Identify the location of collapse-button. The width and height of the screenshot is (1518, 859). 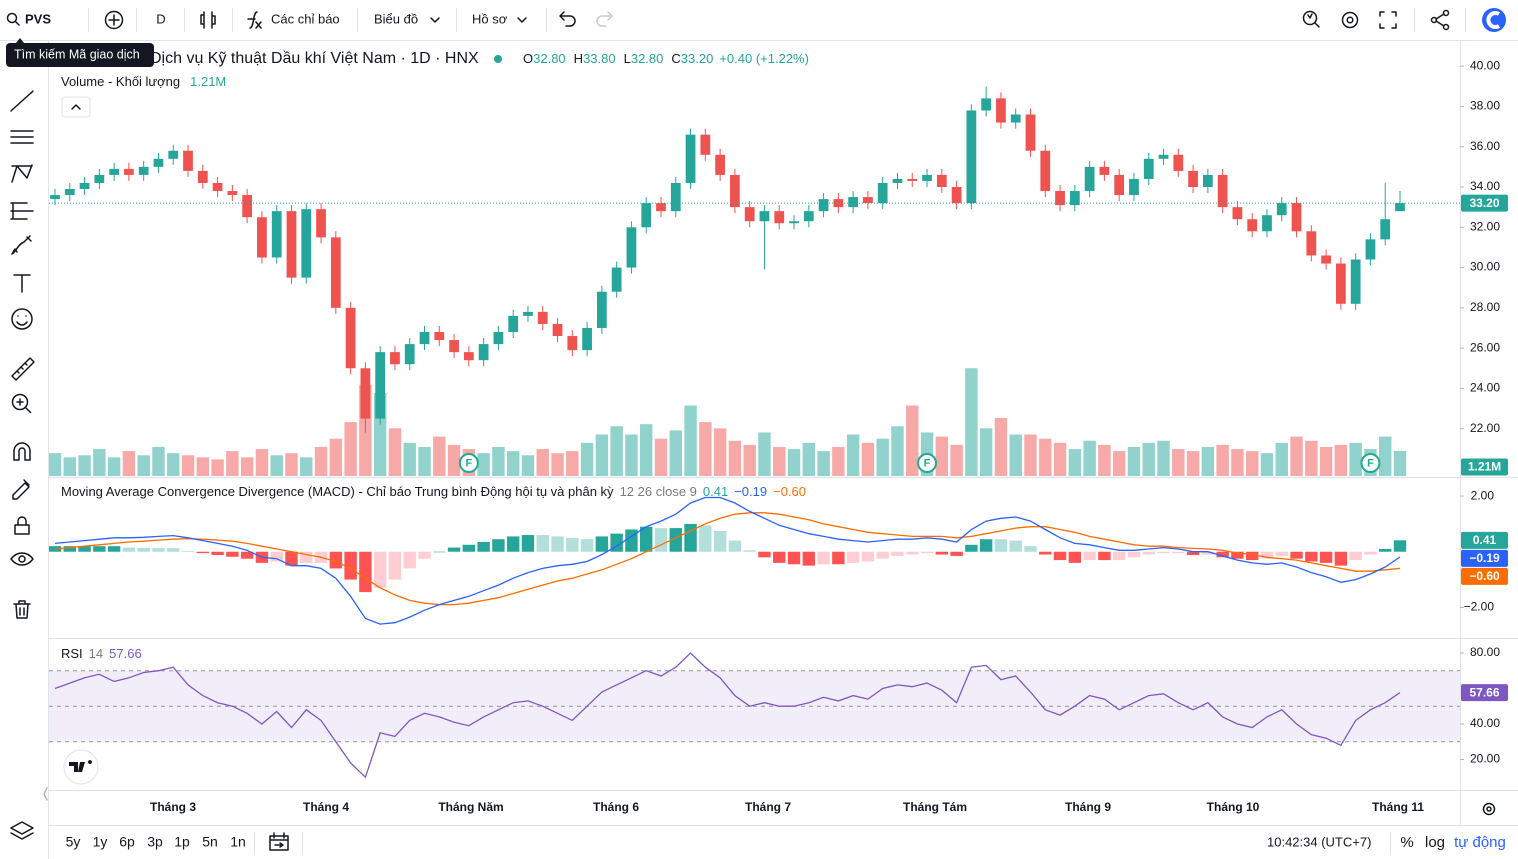
(76, 107).